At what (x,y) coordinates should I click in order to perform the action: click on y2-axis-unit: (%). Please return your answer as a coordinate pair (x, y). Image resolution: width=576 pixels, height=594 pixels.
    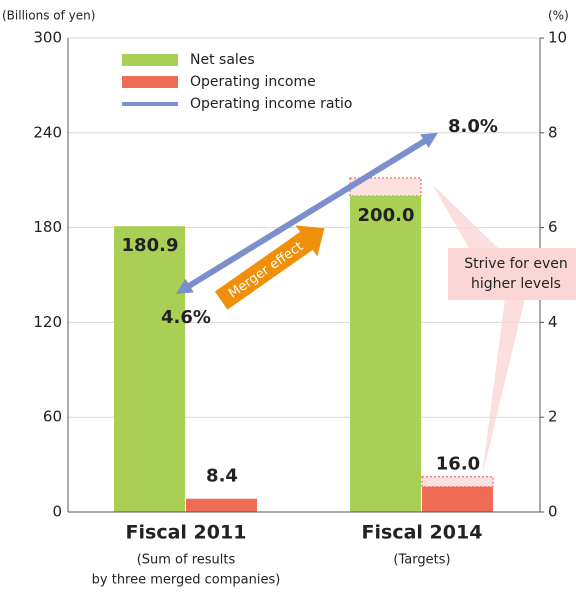
    Looking at the image, I should click on (558, 16).